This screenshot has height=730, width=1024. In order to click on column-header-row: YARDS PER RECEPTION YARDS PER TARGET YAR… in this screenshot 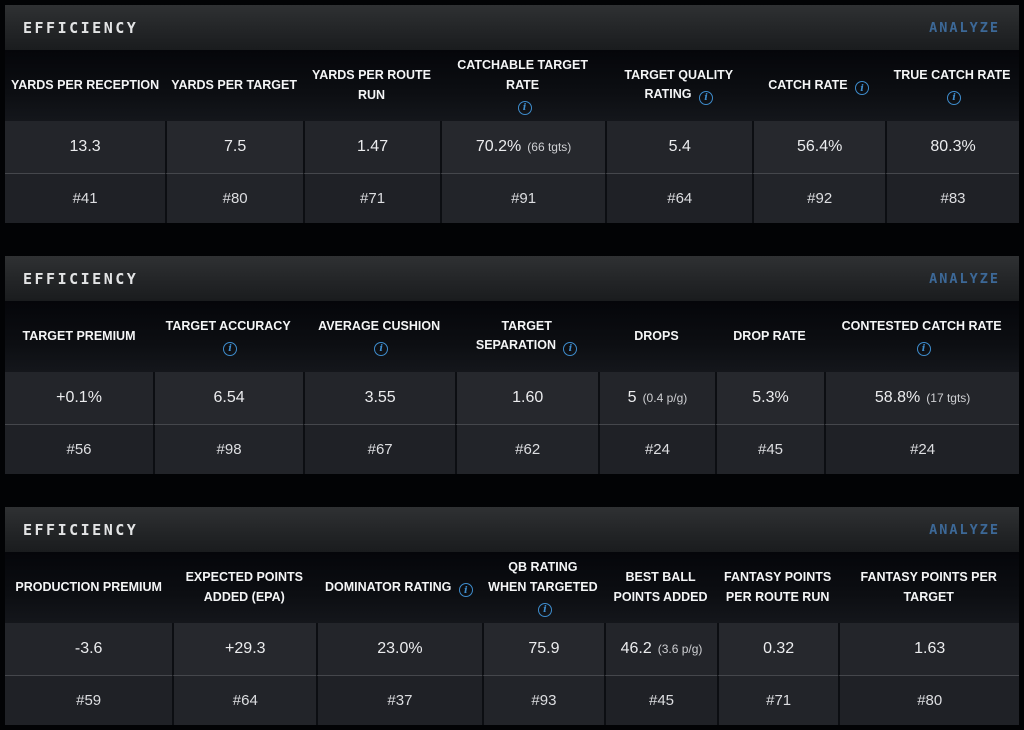, I will do `click(512, 85)`.